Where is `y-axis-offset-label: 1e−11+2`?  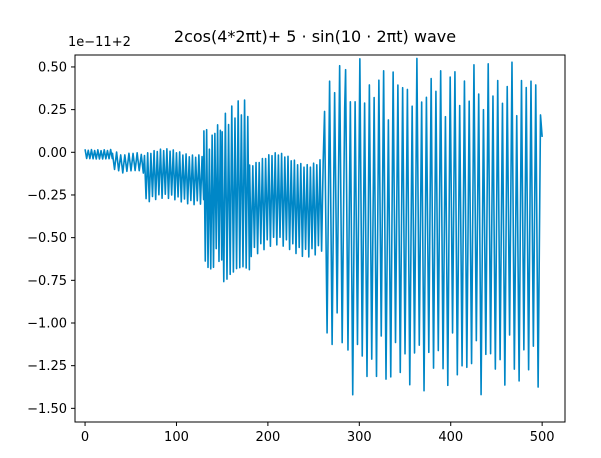 y-axis-offset-label: 1e−11+2 is located at coordinates (99, 42).